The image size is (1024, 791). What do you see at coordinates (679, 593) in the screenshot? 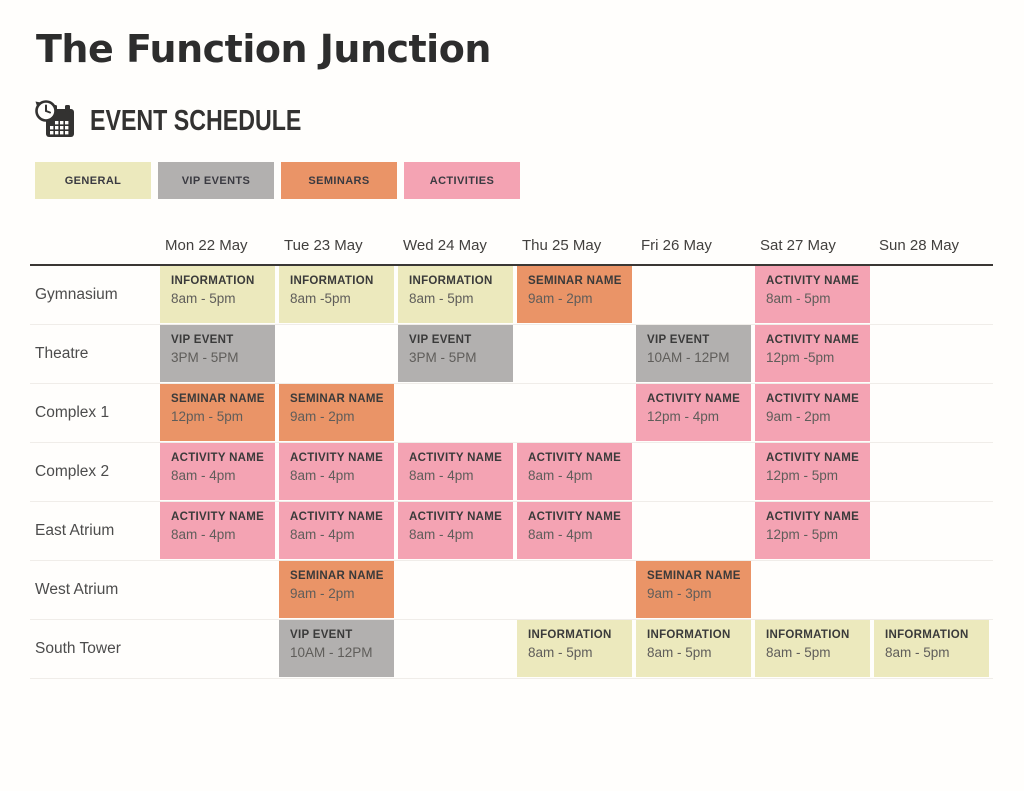
I see `event-time: 9am - 3pm` at bounding box center [679, 593].